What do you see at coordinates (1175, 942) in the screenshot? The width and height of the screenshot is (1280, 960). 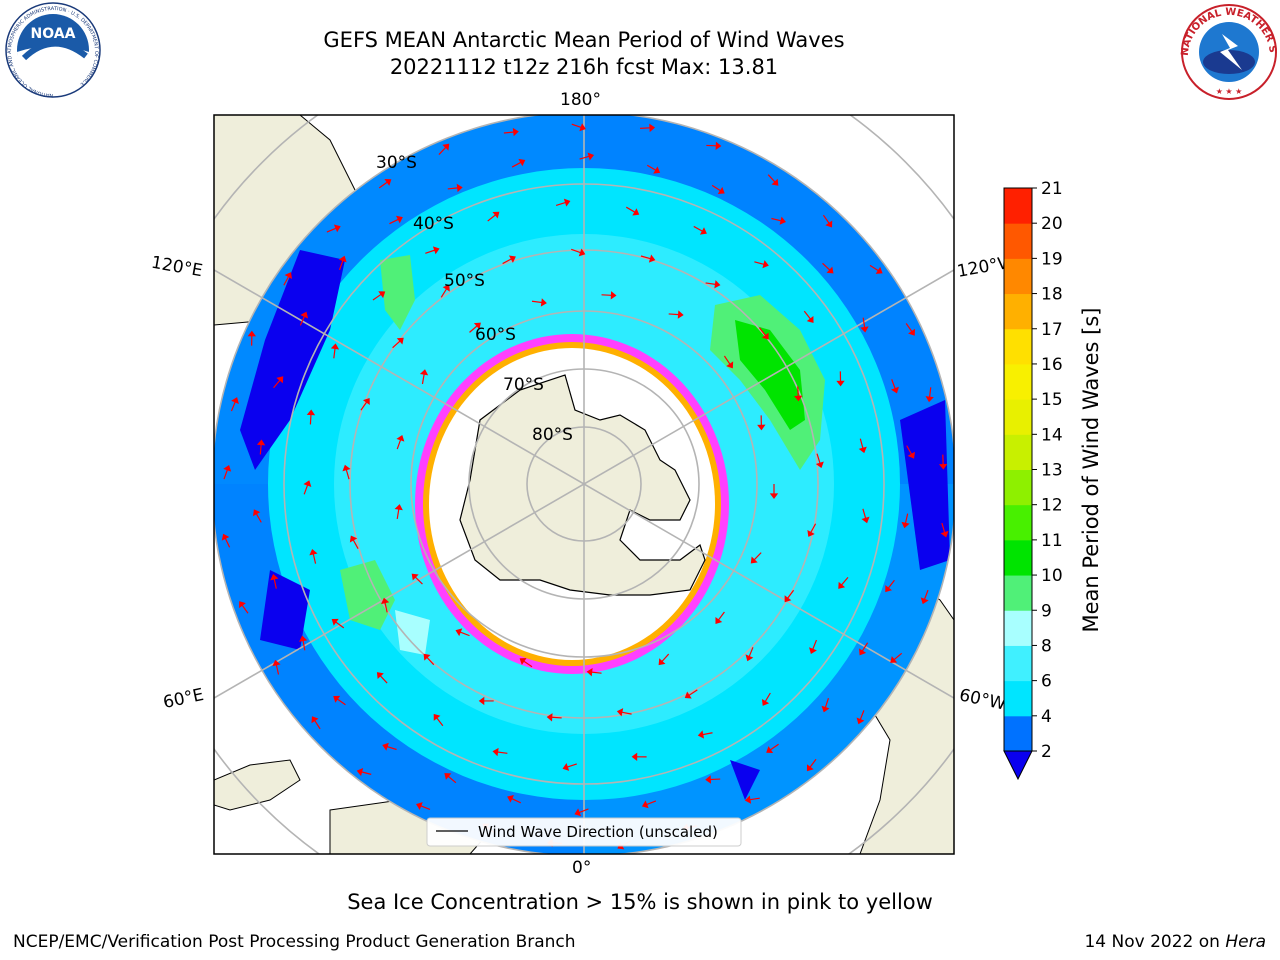 I see `footer-date: 14 Nov 2022 on Hera` at bounding box center [1175, 942].